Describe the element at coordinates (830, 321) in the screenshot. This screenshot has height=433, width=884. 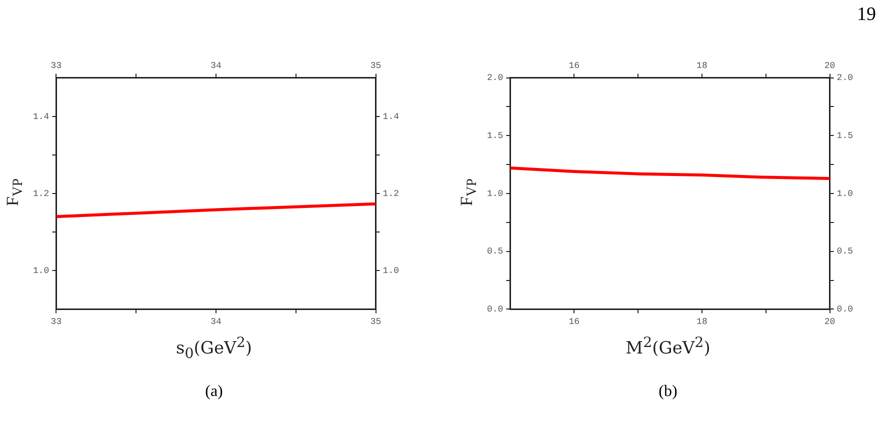
I see `x2-tick-label: 20` at that location.